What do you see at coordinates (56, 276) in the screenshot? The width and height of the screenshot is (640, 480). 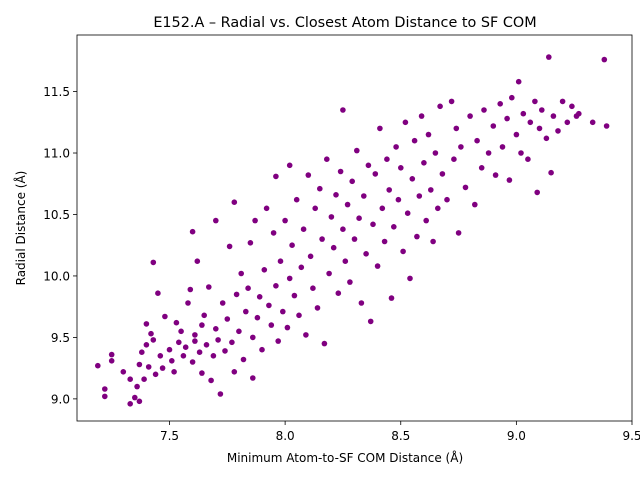 I see `y-tick-label: 10.0` at bounding box center [56, 276].